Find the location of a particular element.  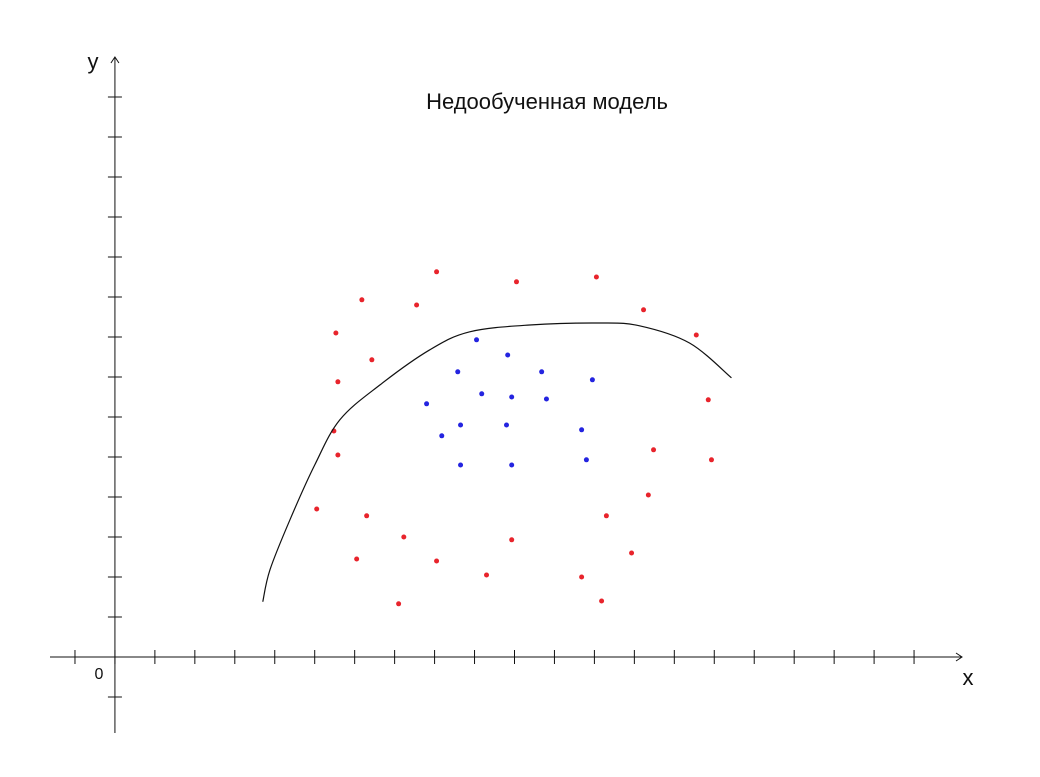

x-axis-label: x is located at coordinates (968, 677).